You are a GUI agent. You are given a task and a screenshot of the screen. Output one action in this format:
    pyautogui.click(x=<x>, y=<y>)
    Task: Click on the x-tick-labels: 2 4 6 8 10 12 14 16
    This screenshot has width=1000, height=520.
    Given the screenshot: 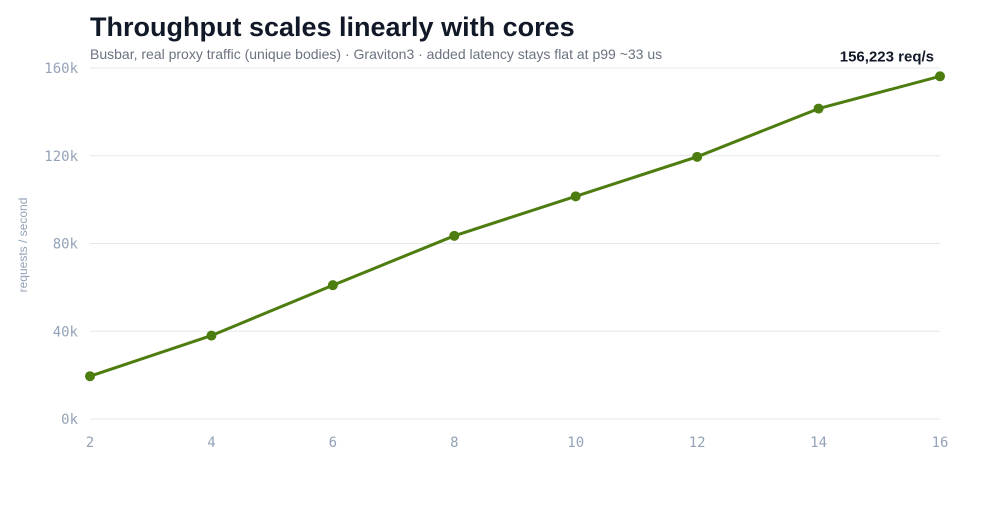 What is the action you would take?
    pyautogui.click(x=517, y=443)
    